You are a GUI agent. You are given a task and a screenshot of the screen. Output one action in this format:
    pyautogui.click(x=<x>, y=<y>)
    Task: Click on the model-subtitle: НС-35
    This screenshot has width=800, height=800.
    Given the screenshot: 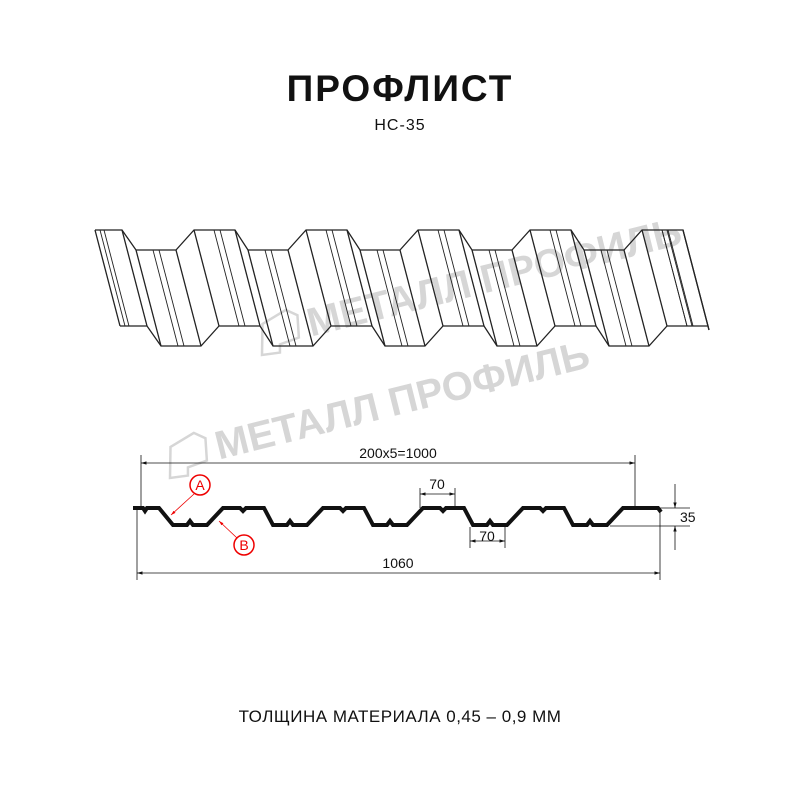 What is the action you would take?
    pyautogui.click(x=400, y=125)
    